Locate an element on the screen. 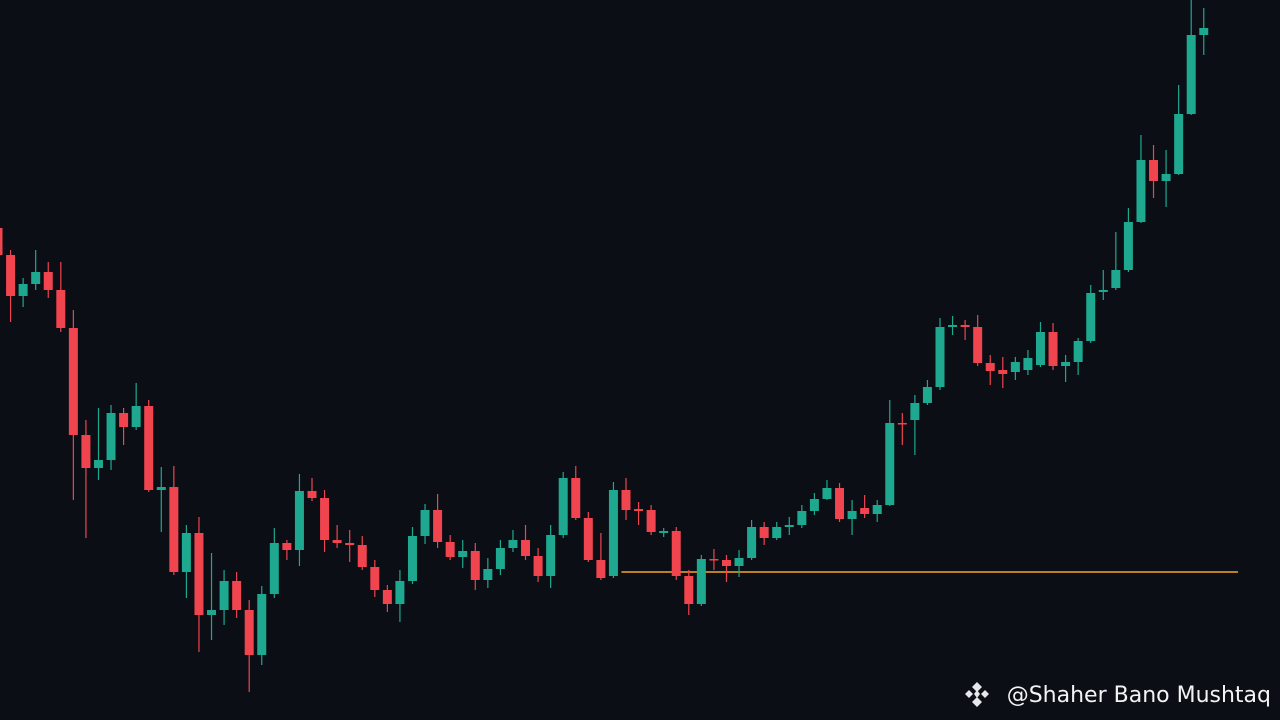 The image size is (1280, 720). watermark: @Shaher Bano Mushtaq is located at coordinates (1139, 695).